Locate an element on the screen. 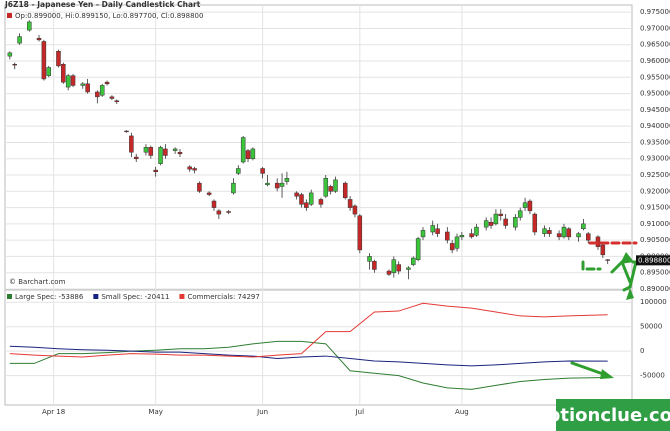 The width and height of the screenshot is (670, 431). y-tick-label: -50000 is located at coordinates (652, 376).